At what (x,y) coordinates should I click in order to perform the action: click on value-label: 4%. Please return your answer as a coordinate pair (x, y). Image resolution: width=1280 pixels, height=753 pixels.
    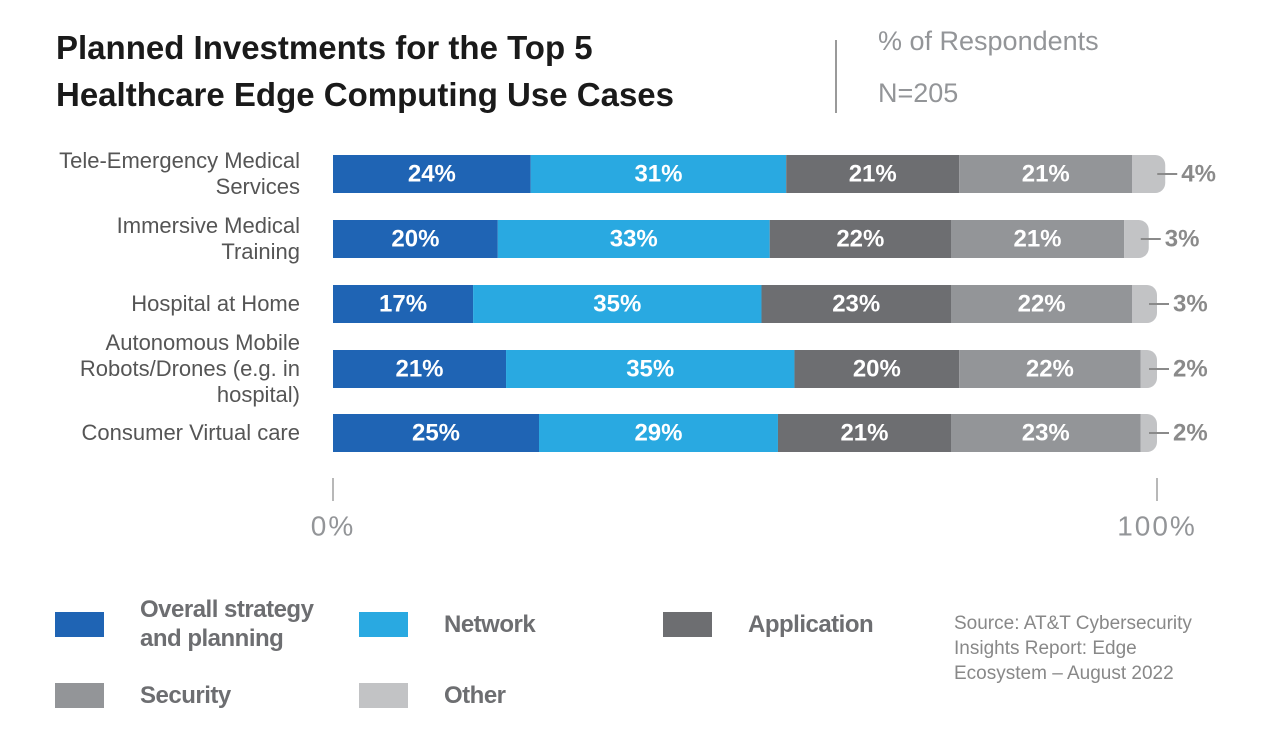
    Looking at the image, I should click on (1198, 173).